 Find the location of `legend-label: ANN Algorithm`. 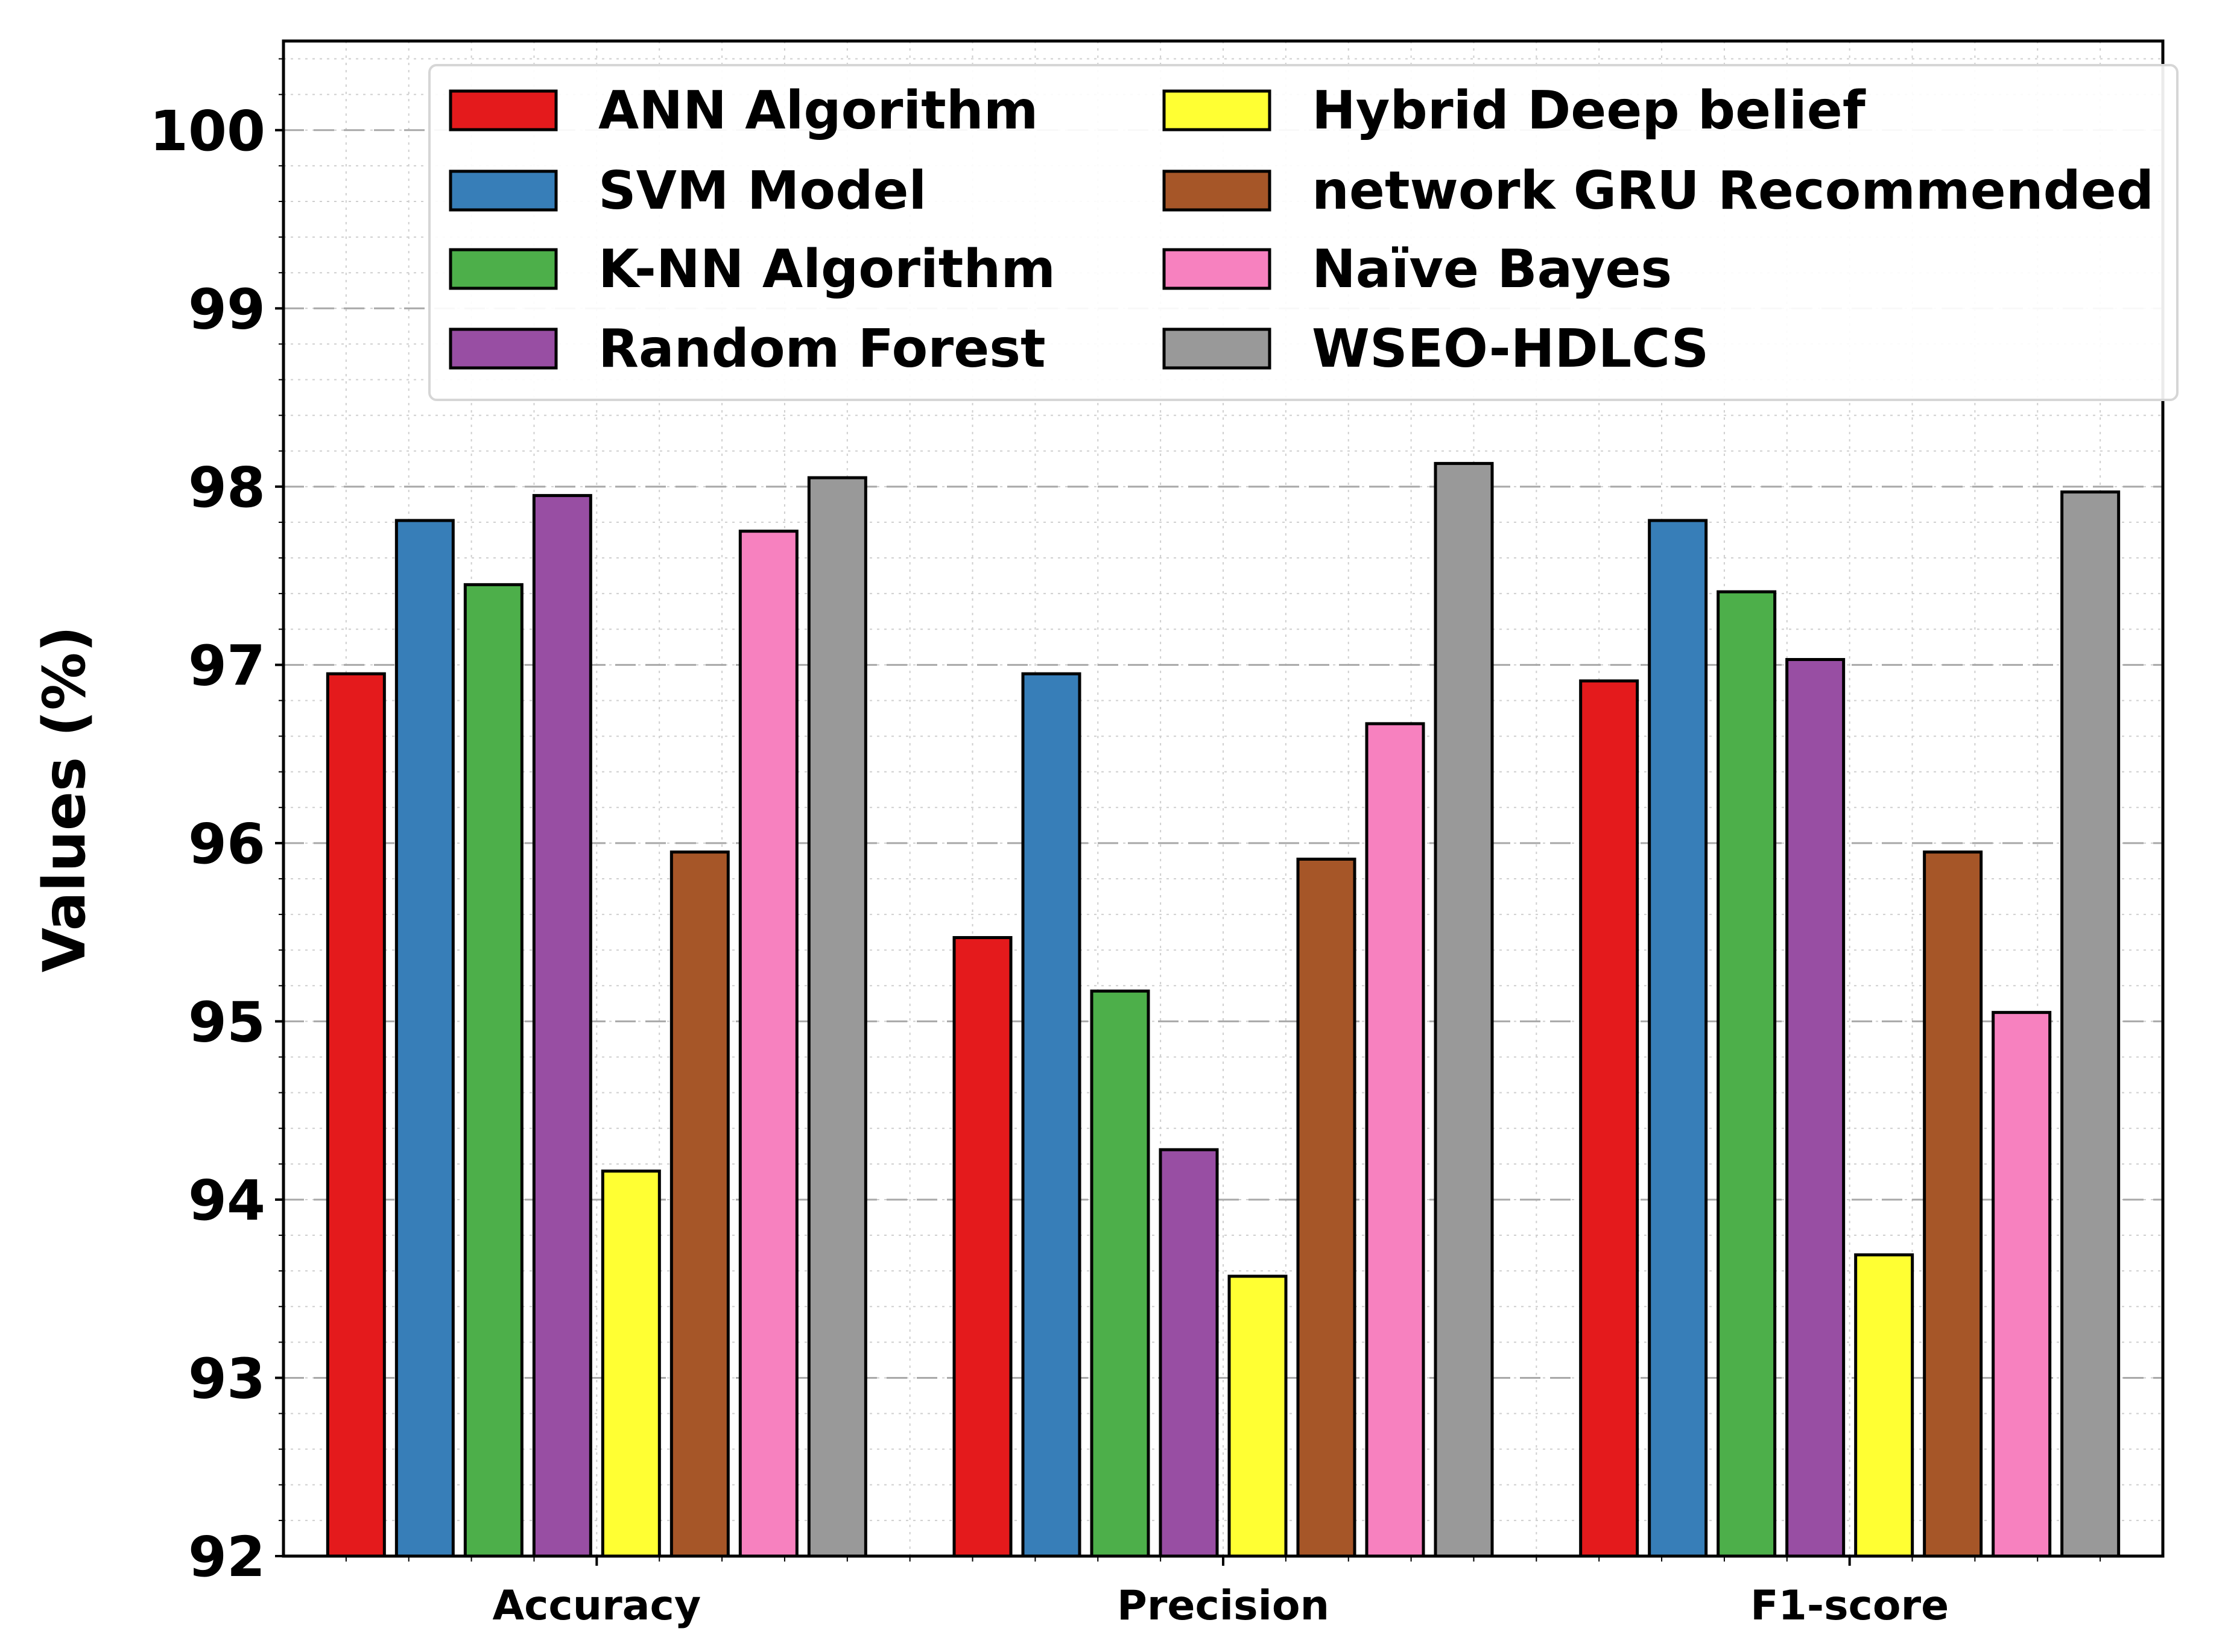

legend-label: ANN Algorithm is located at coordinates (818, 110).